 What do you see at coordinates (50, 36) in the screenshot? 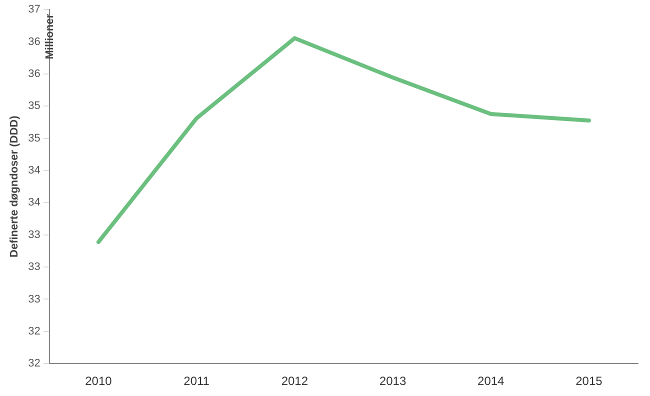
I see `annotation: Millioner` at bounding box center [50, 36].